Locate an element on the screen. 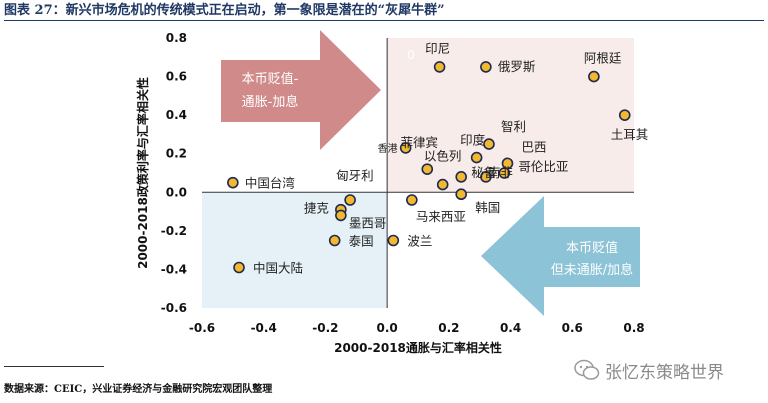 This screenshot has height=403, width=768. y-tick-label: -0.4 is located at coordinates (174, 269).